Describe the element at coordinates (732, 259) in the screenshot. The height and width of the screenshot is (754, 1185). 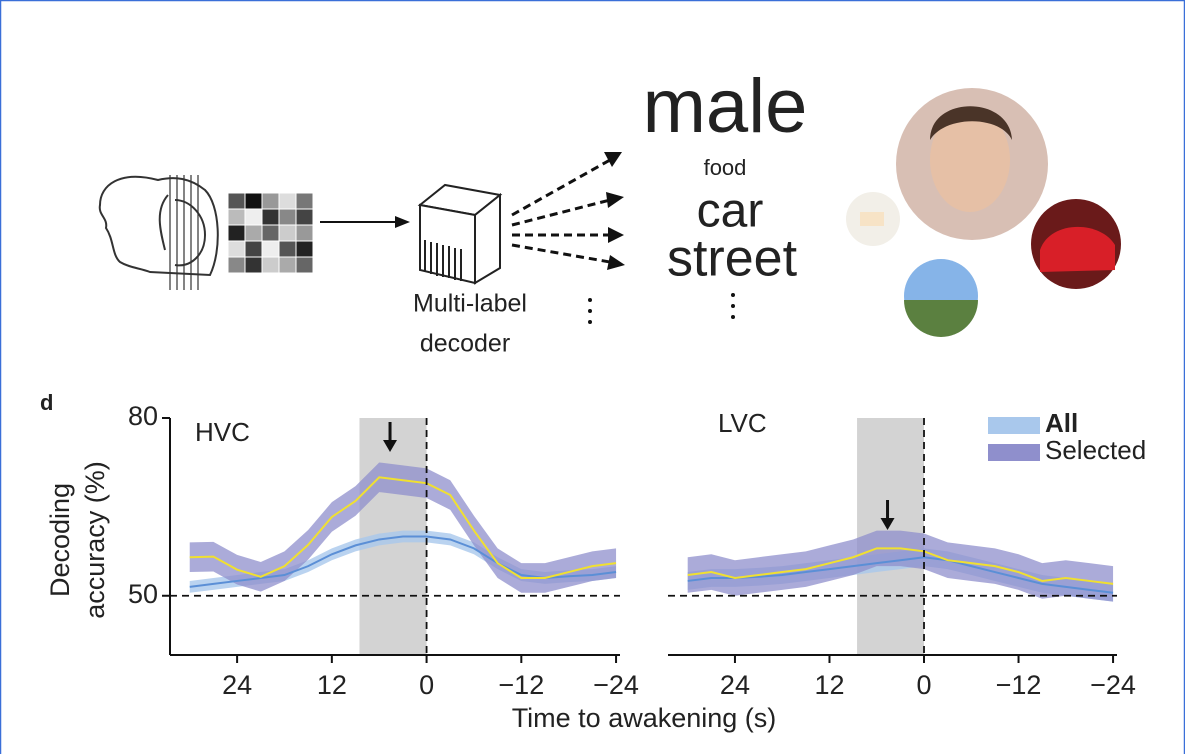
I see `label-word: street` at that location.